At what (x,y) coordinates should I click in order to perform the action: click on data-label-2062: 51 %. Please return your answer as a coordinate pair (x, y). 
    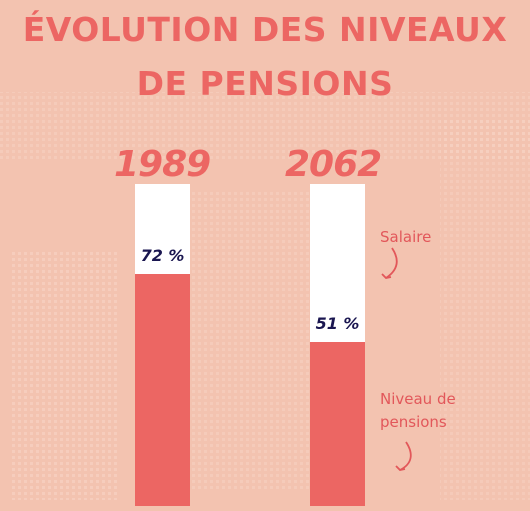
    Looking at the image, I should click on (337, 323).